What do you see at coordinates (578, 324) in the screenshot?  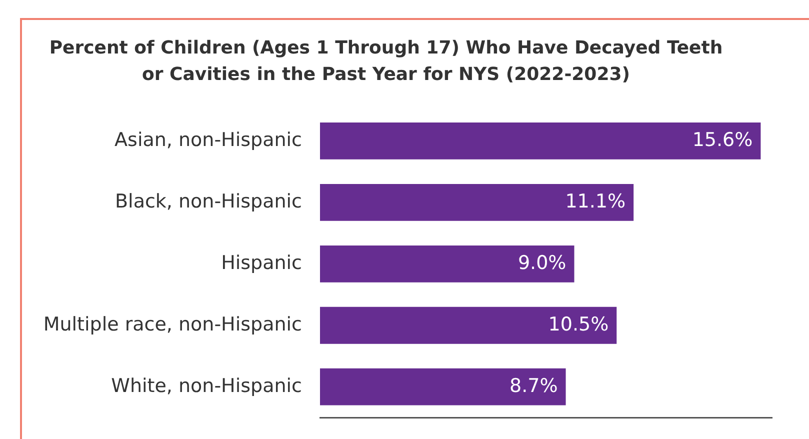 I see `data-label: 10.5%` at bounding box center [578, 324].